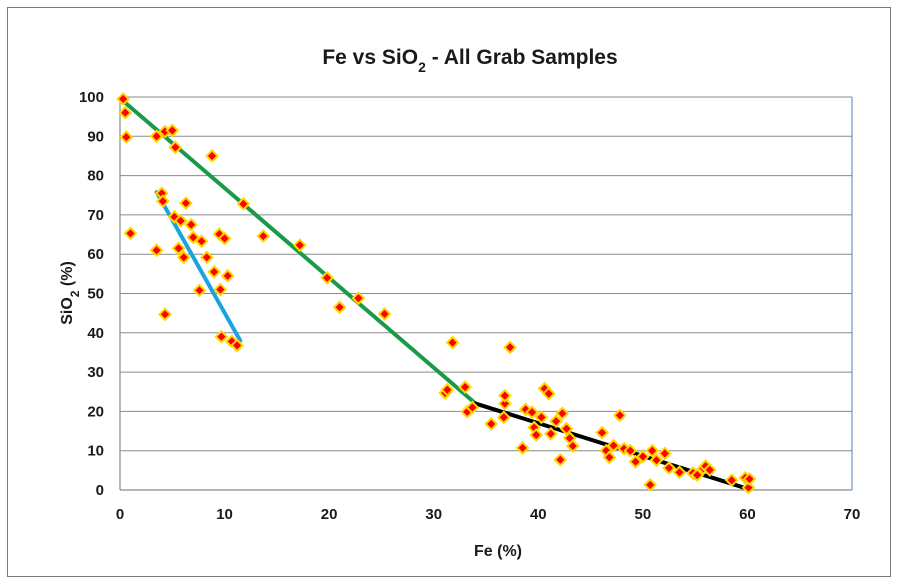 Image resolution: width=902 pixels, height=586 pixels. What do you see at coordinates (120, 514) in the screenshot?
I see `x-tick-label: 0` at bounding box center [120, 514].